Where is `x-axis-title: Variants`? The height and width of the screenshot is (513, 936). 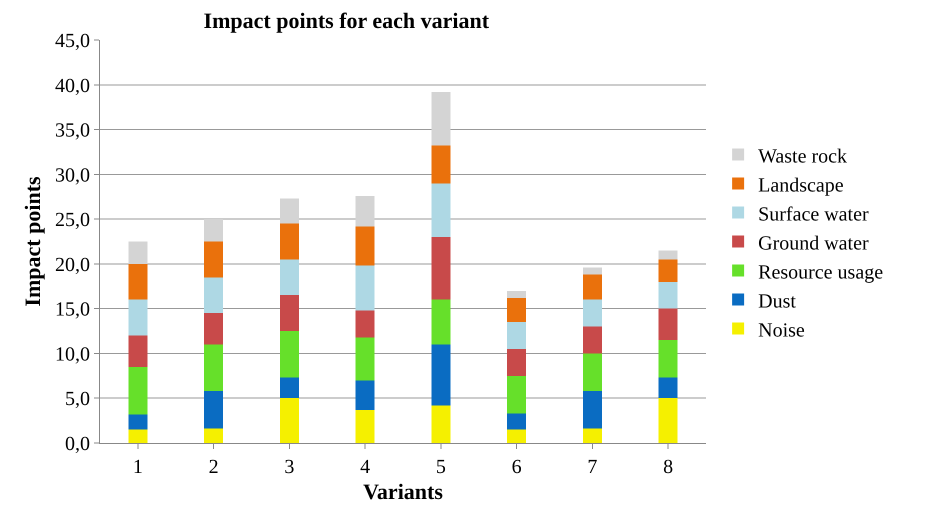
x-axis-title: Variants is located at coordinates (403, 491).